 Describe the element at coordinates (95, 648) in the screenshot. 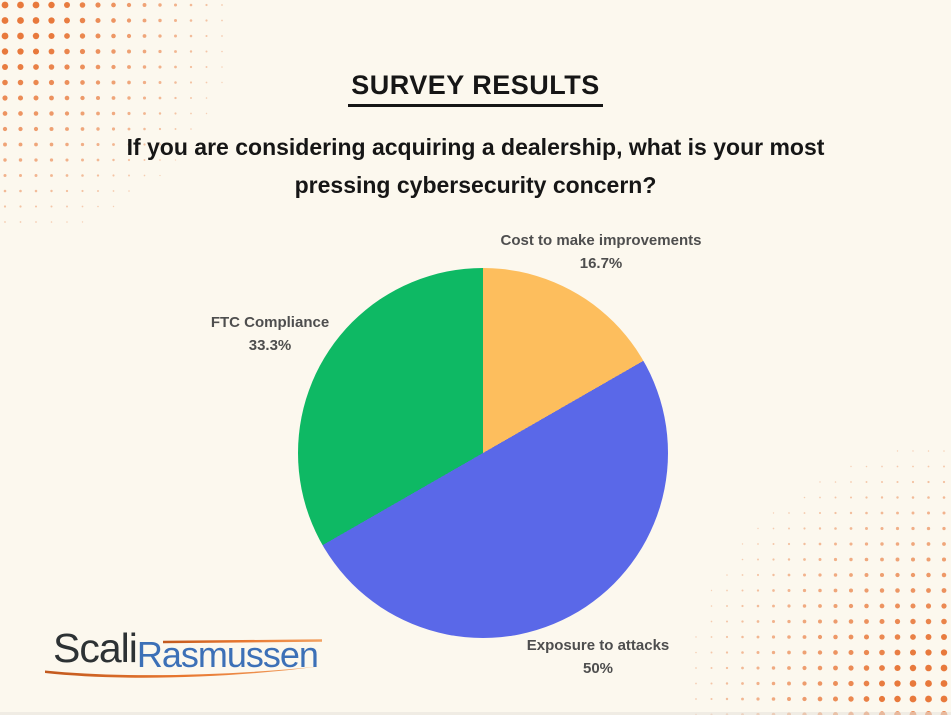

I see `logo-text-scali: Scali` at that location.